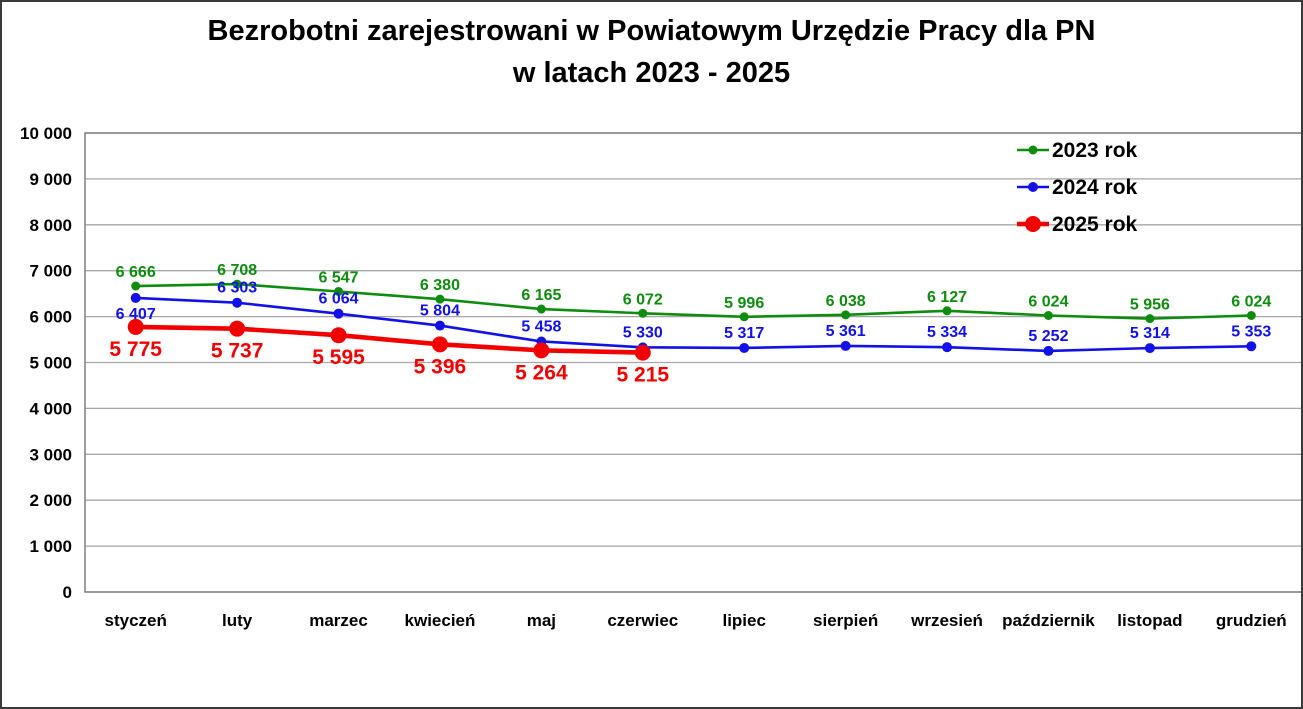 The width and height of the screenshot is (1303, 709). I want to click on legend-item: 2024 rok, so click(1077, 187).